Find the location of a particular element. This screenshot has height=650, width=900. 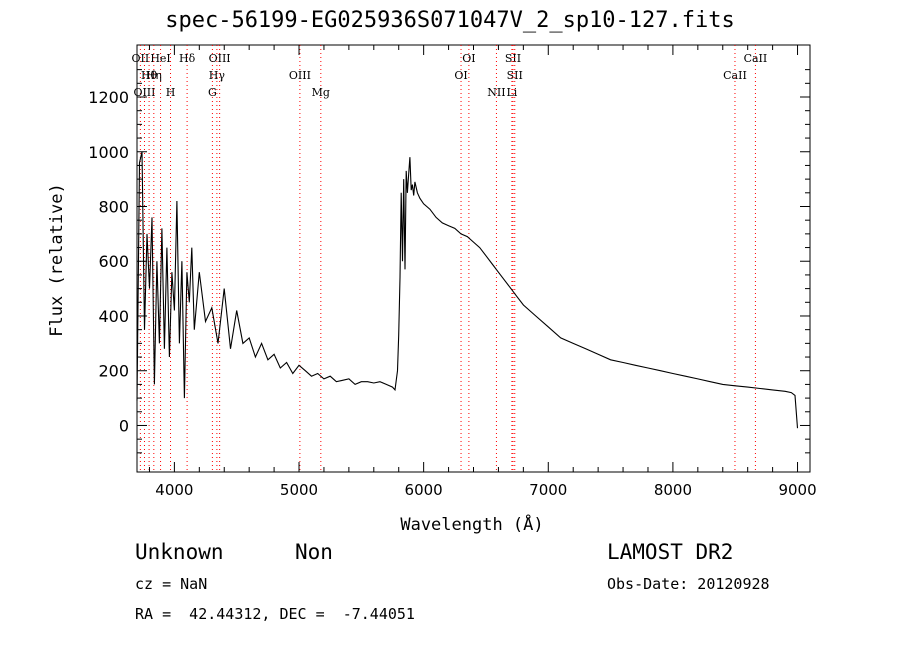

x-tick-label: 8000 is located at coordinates (673, 490).